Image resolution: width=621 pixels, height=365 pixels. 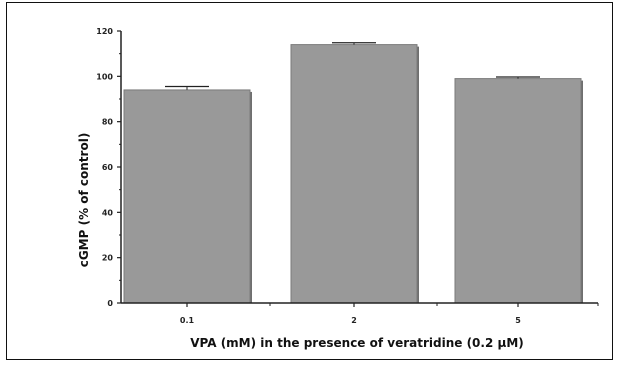 What do you see at coordinates (108, 212) in the screenshot?
I see `y-tick-label: 40` at bounding box center [108, 212].